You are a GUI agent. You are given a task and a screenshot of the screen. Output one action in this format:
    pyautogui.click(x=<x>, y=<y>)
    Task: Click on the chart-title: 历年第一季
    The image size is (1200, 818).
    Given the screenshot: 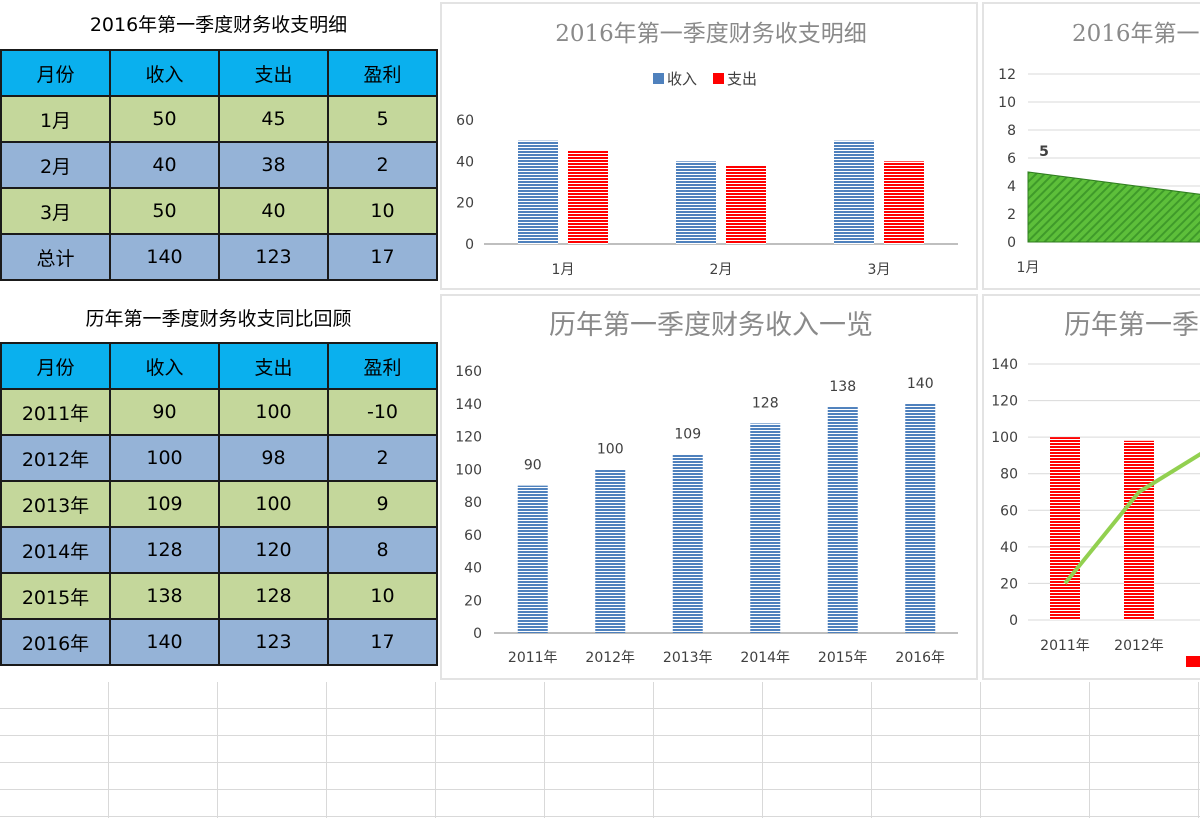 What is the action you would take?
    pyautogui.click(x=1131, y=325)
    